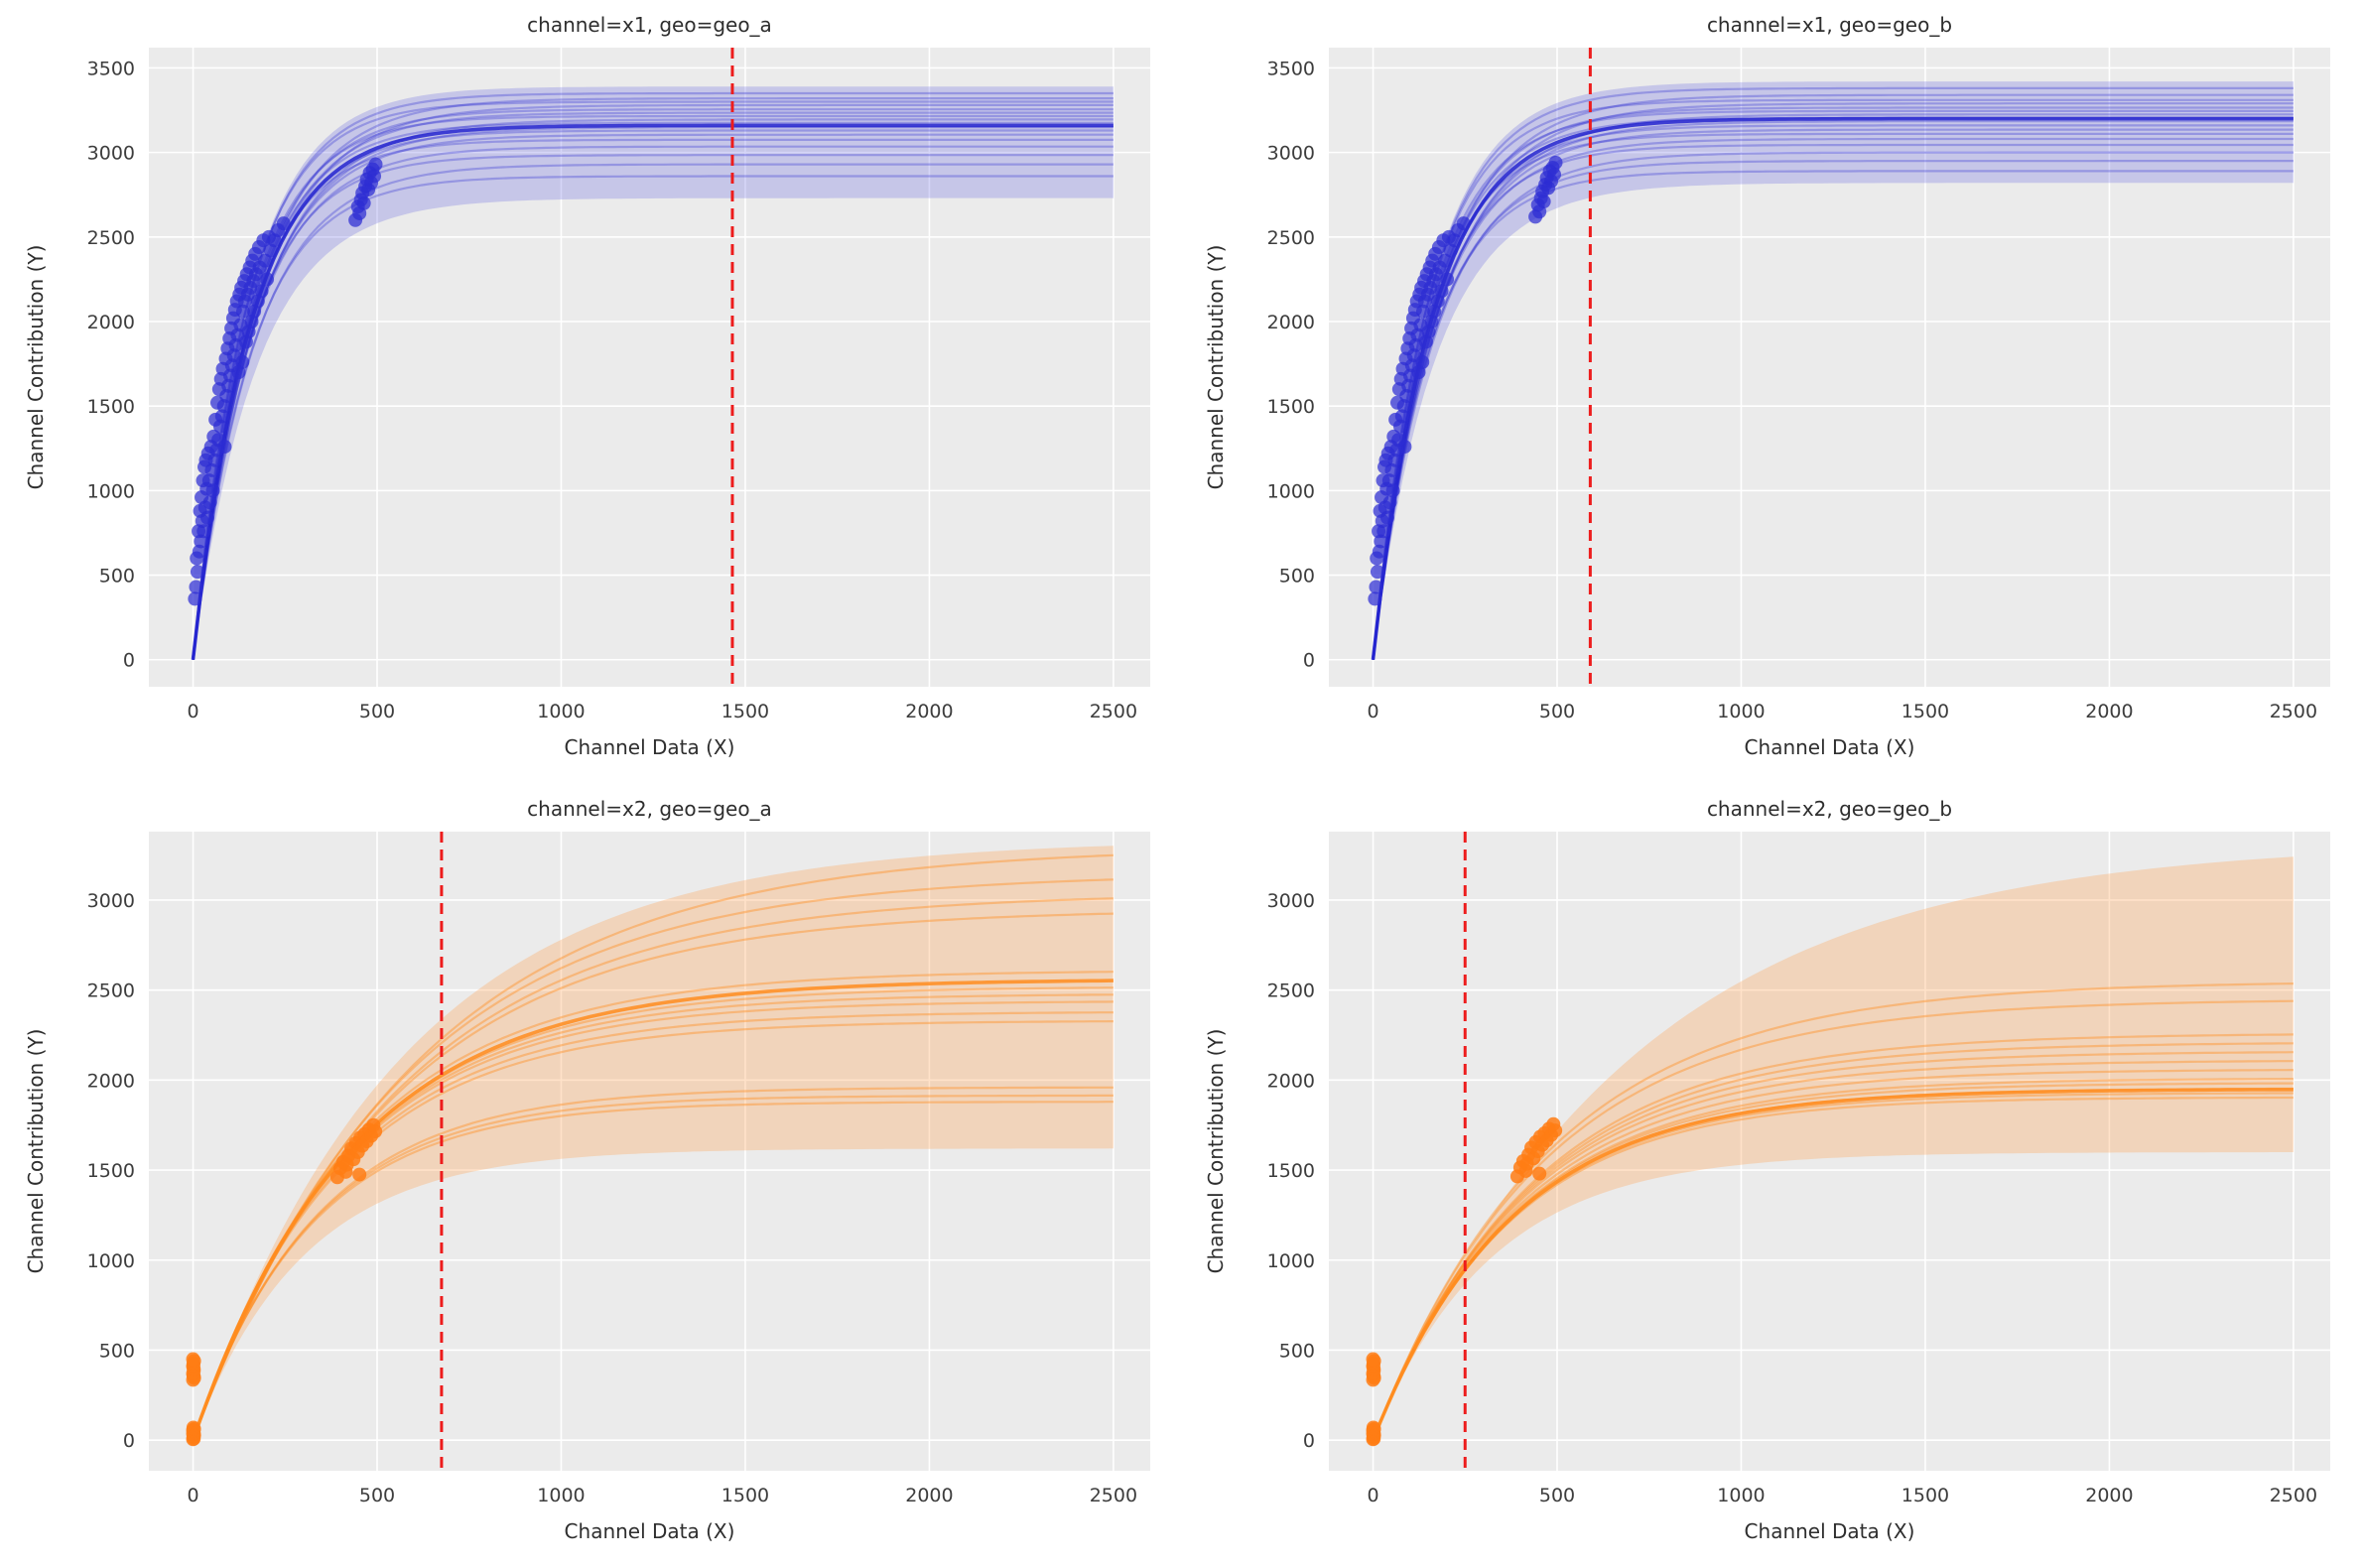  What do you see at coordinates (1829, 809) in the screenshot?
I see `chart-title: channel=x2, geo=geo_b` at bounding box center [1829, 809].